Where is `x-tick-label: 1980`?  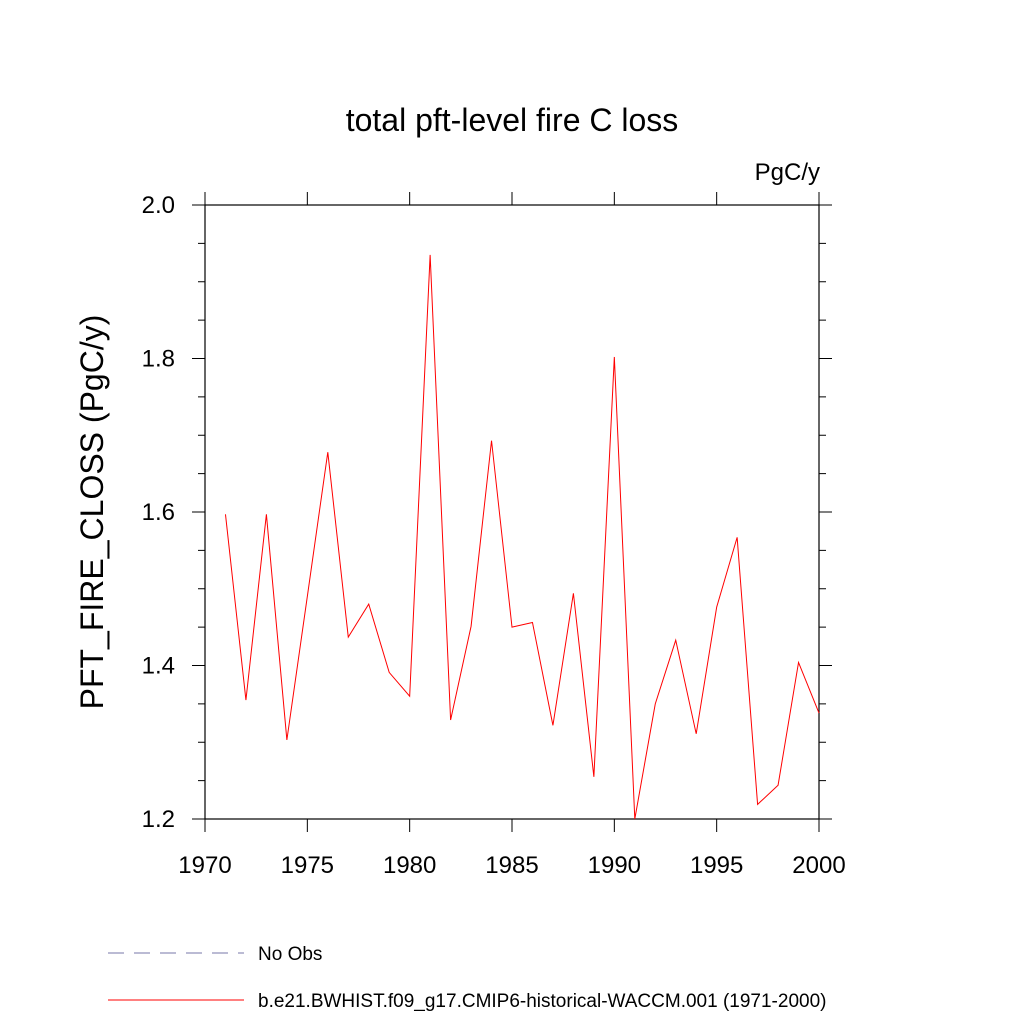
x-tick-label: 1980 is located at coordinates (409, 865).